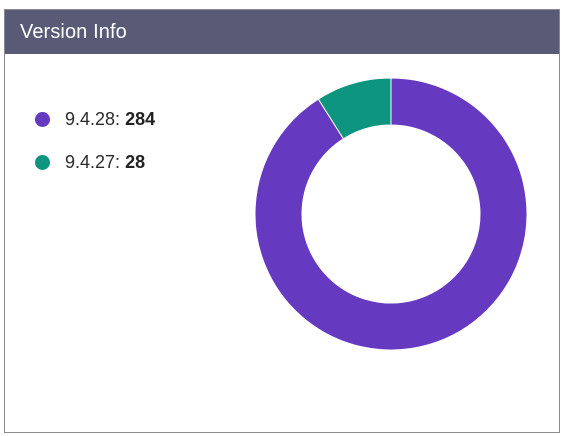 This screenshot has width=568, height=436. I want to click on legend-item-9-4-28: 9.4.28:284, so click(95, 119).